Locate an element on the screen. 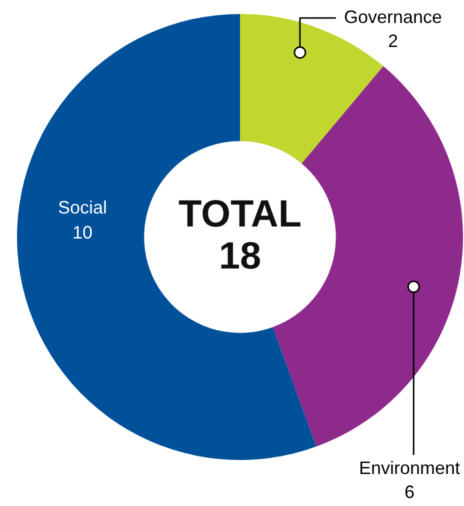 Image resolution: width=464 pixels, height=506 pixels. slice-label: Environment is located at coordinates (409, 468).